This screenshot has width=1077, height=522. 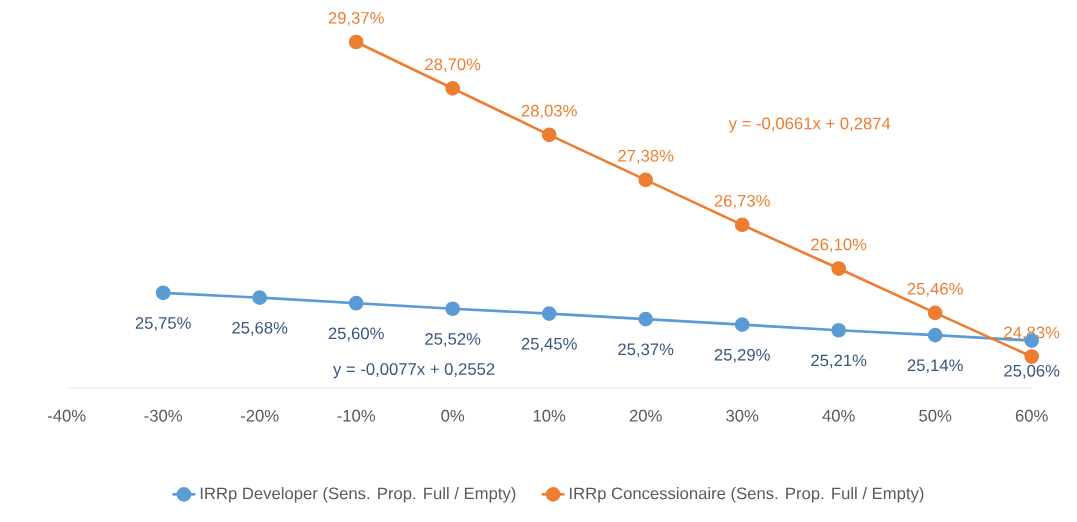 What do you see at coordinates (163, 415) in the screenshot?
I see `x-tick-label: -30%` at bounding box center [163, 415].